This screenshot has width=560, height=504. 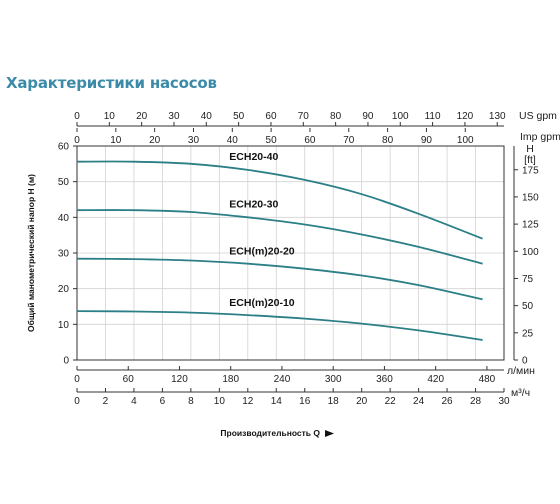 What do you see at coordinates (262, 252) in the screenshot?
I see `curve-label: ECH(m)20-20` at bounding box center [262, 252].